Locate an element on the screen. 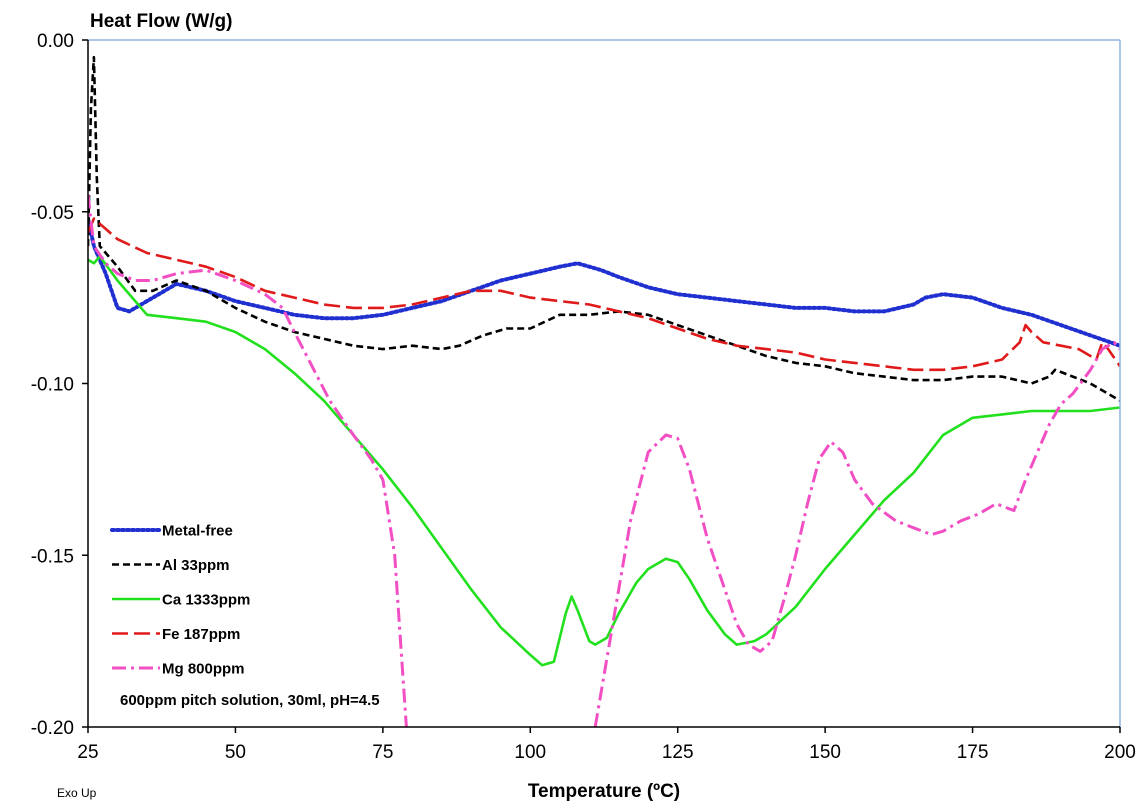 The height and width of the screenshot is (803, 1143). y-tick-label: -0.05 is located at coordinates (52, 213).